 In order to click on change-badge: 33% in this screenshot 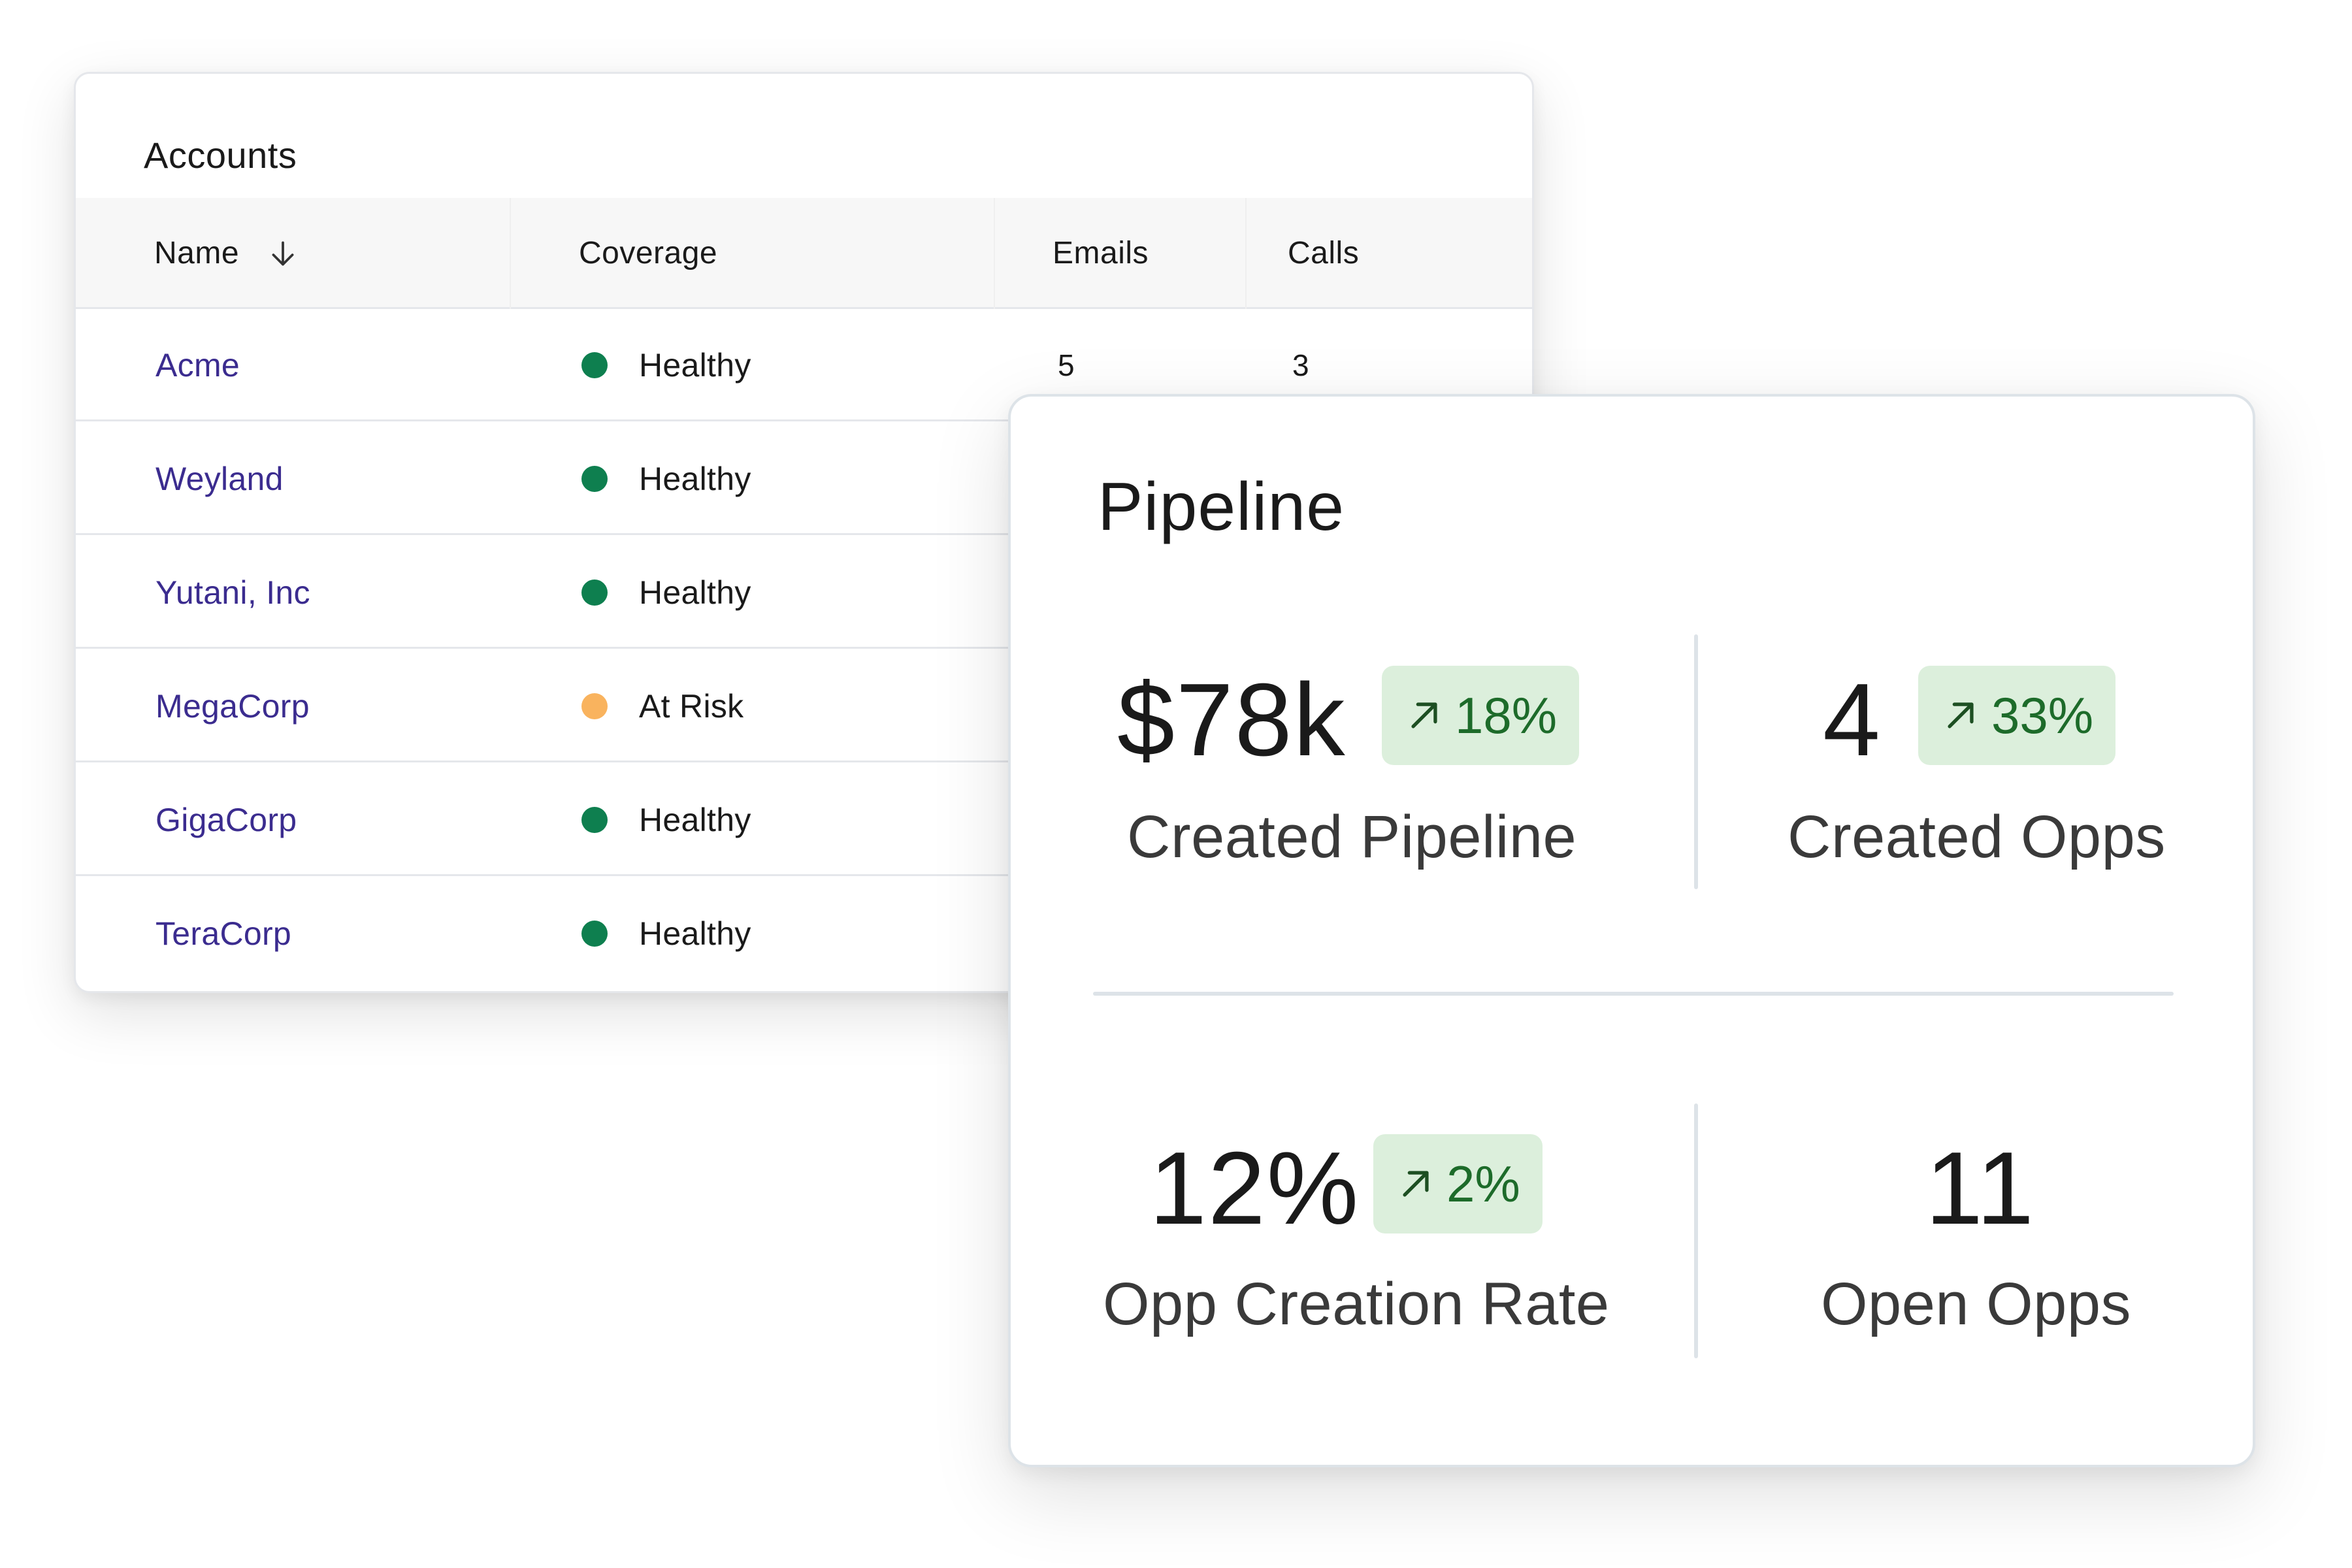, I will do `click(2017, 715)`.